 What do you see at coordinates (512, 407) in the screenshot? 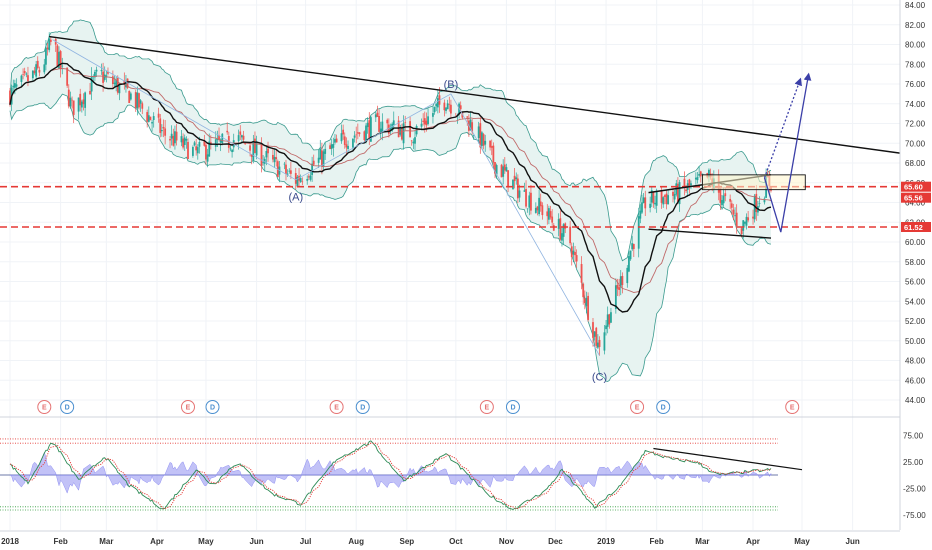
I see `dividend-event-marker: D` at bounding box center [512, 407].